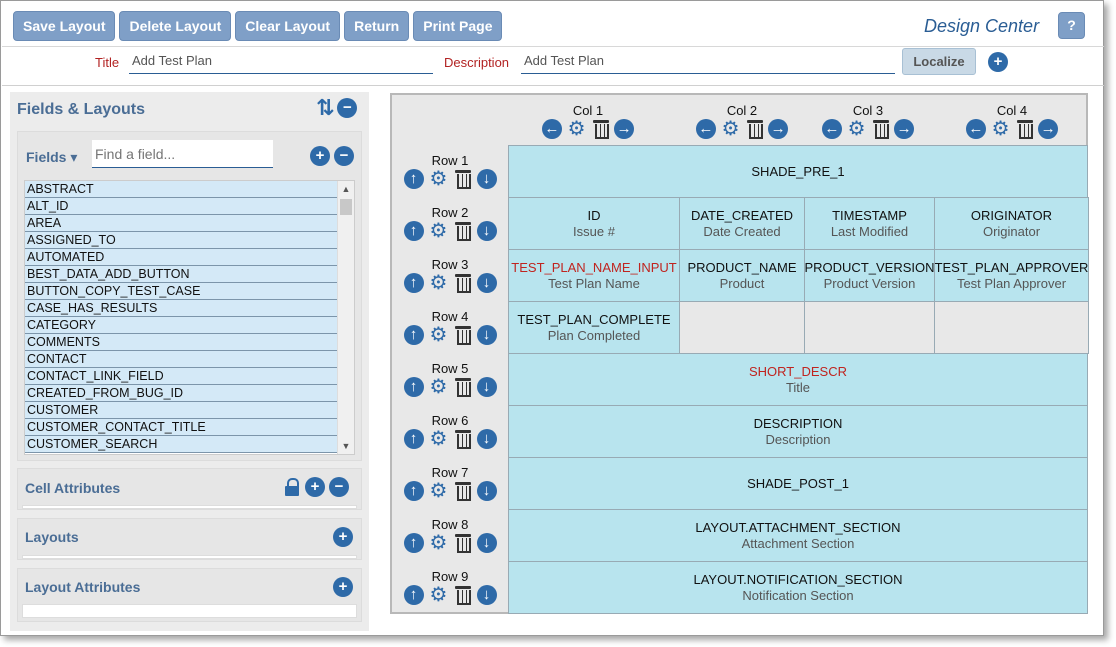 Image resolution: width=1116 pixels, height=647 pixels. Describe the element at coordinates (181, 274) in the screenshot. I see `field-list-item: BEST_DATA_ADD_BUTTON` at that location.